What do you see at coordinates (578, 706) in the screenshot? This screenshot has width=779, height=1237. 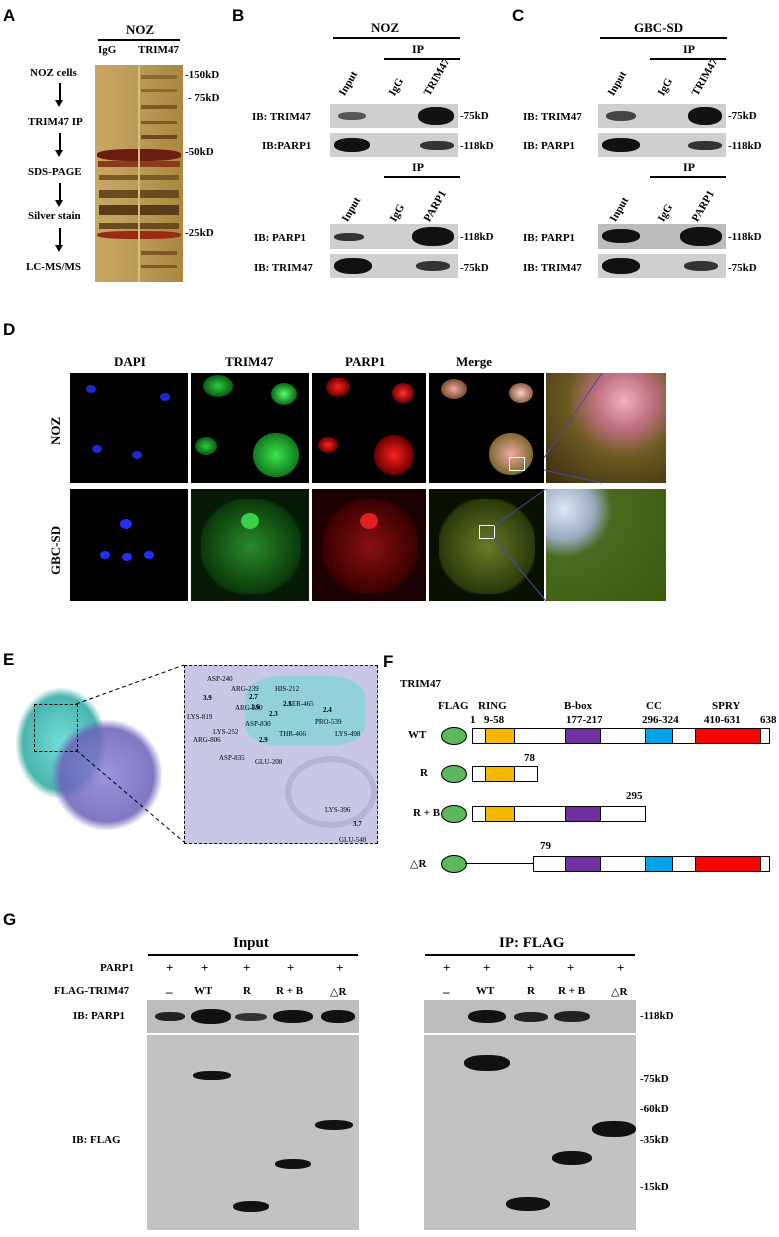 I see `domain-name-bbox: B-box` at bounding box center [578, 706].